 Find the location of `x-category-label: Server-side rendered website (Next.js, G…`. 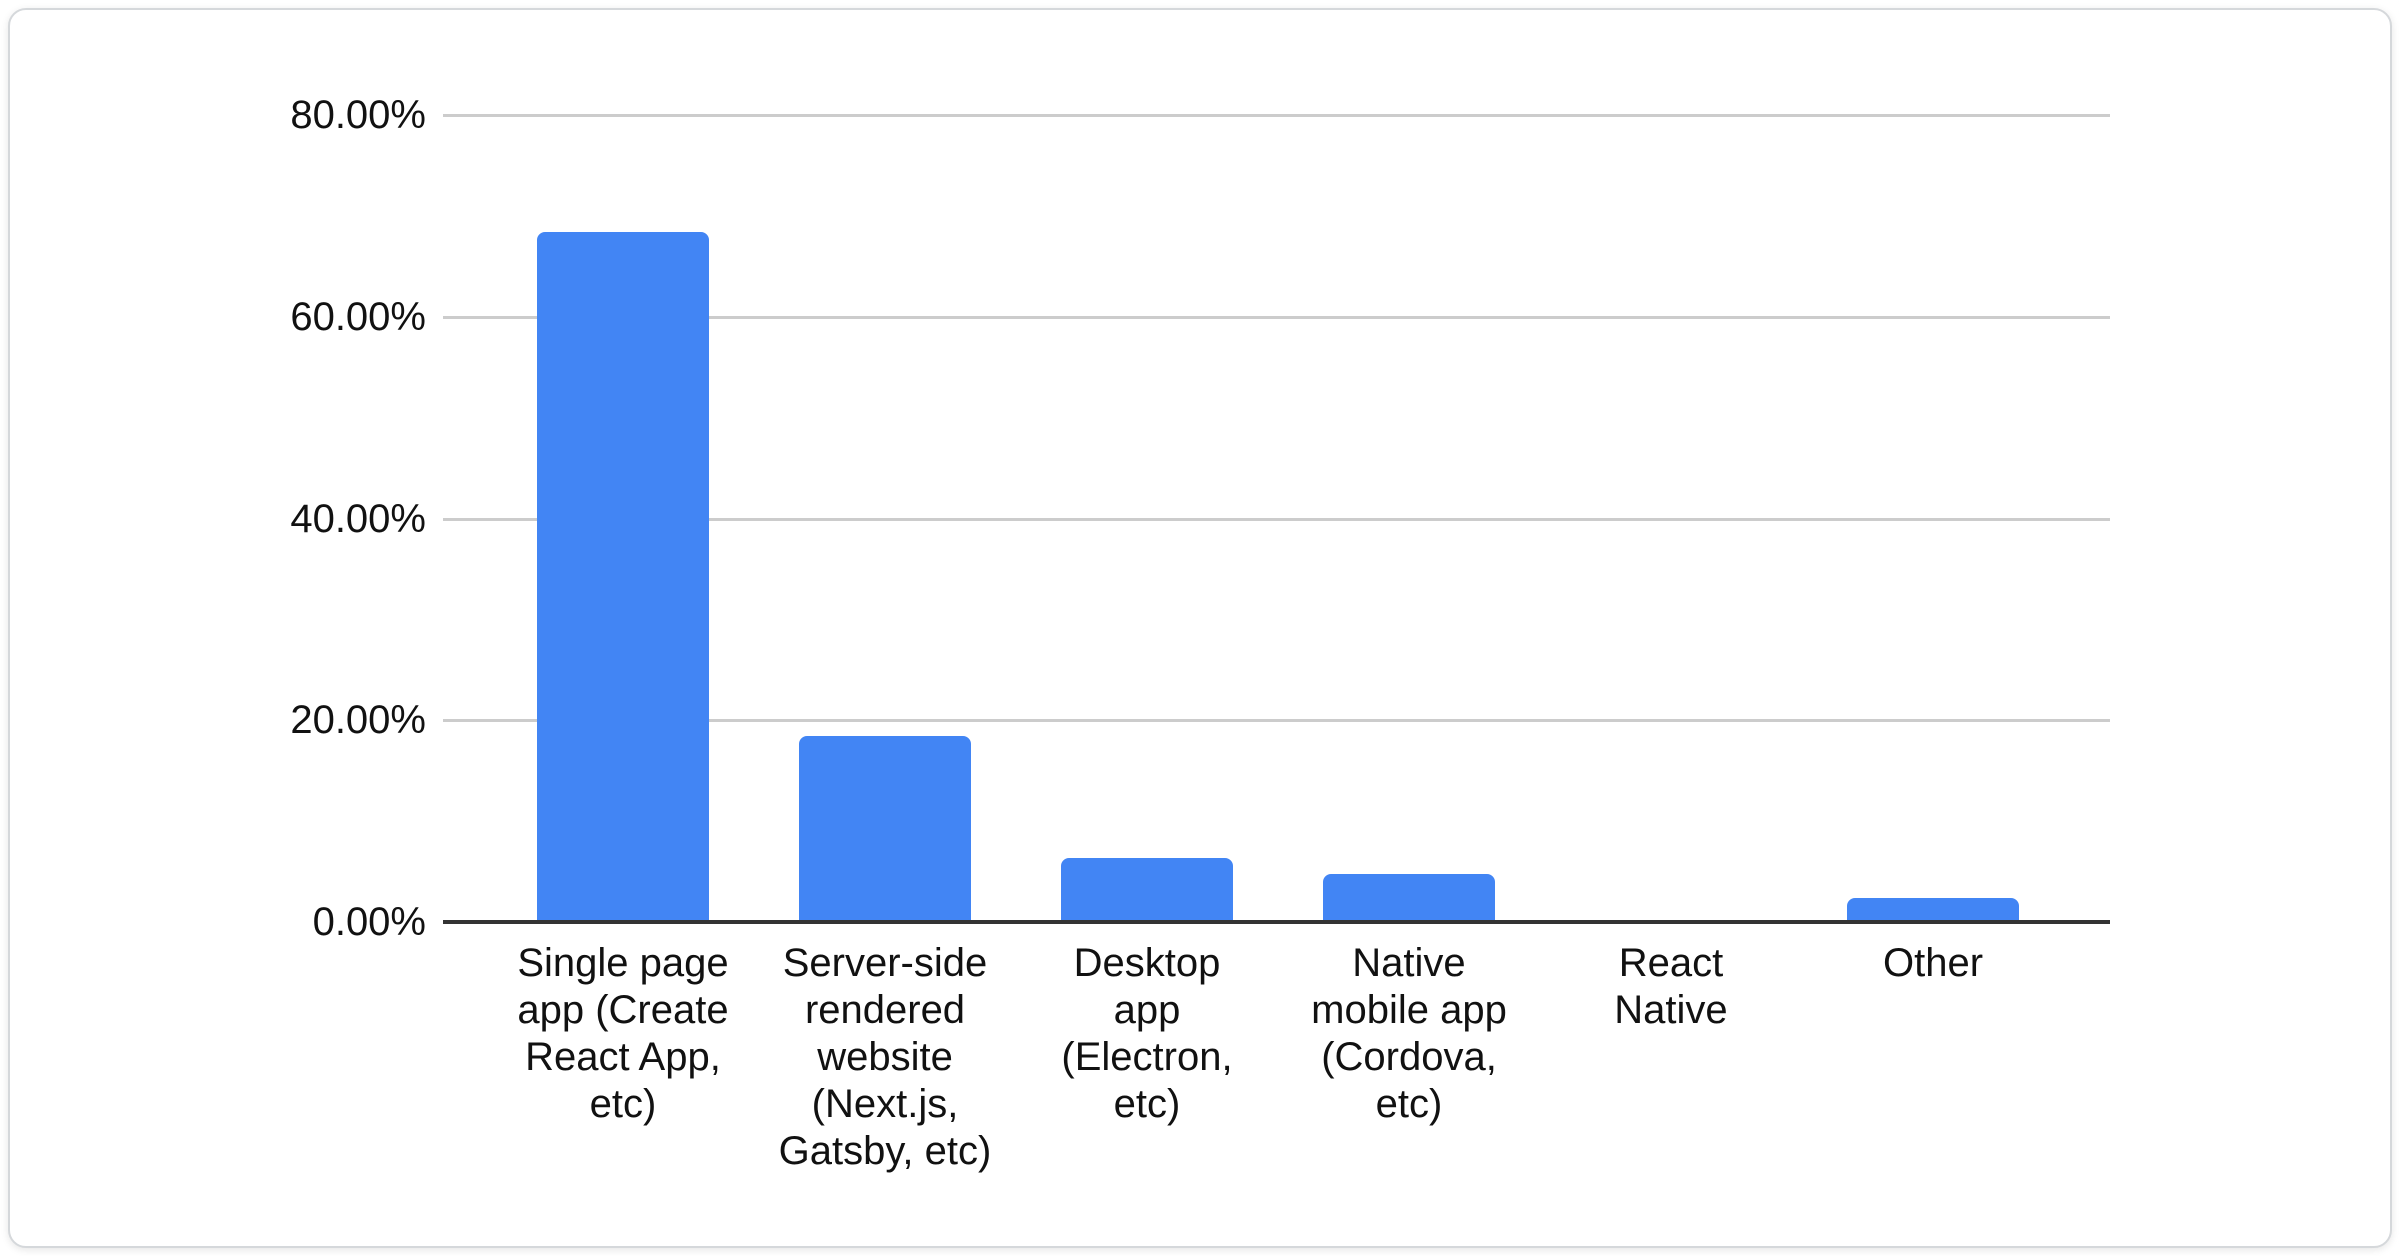

x-category-label: Server-side rendered website (Next.js, G… is located at coordinates (885, 1057).